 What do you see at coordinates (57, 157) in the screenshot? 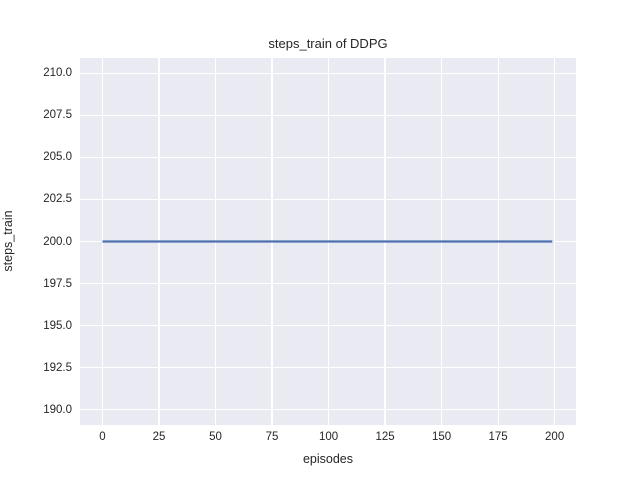
I see `y-tick-label: 205.0` at bounding box center [57, 157].